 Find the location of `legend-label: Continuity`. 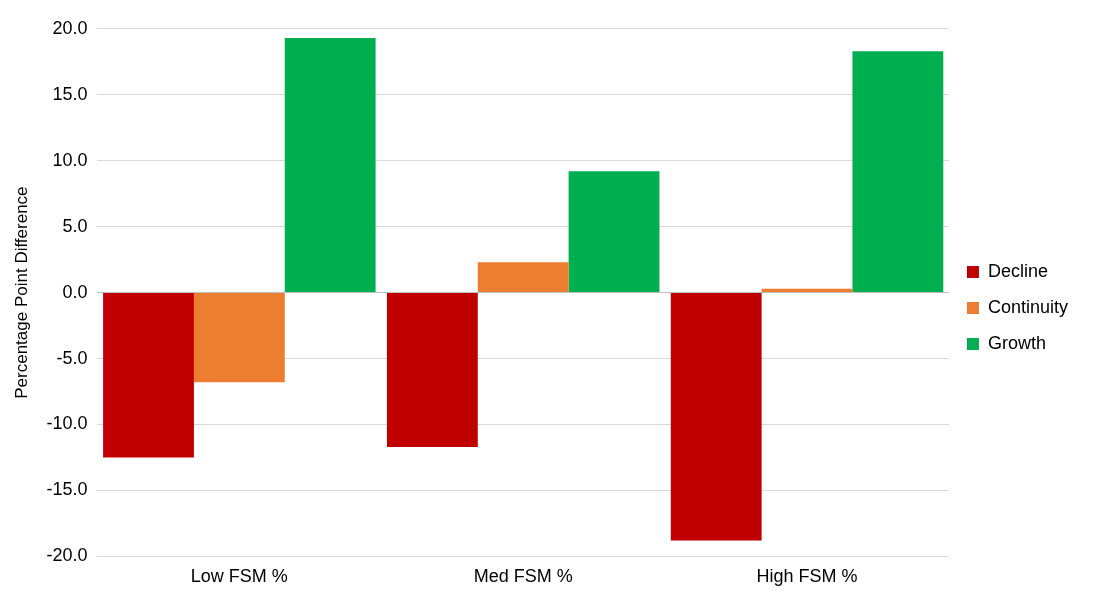

legend-label: Continuity is located at coordinates (1027, 306).